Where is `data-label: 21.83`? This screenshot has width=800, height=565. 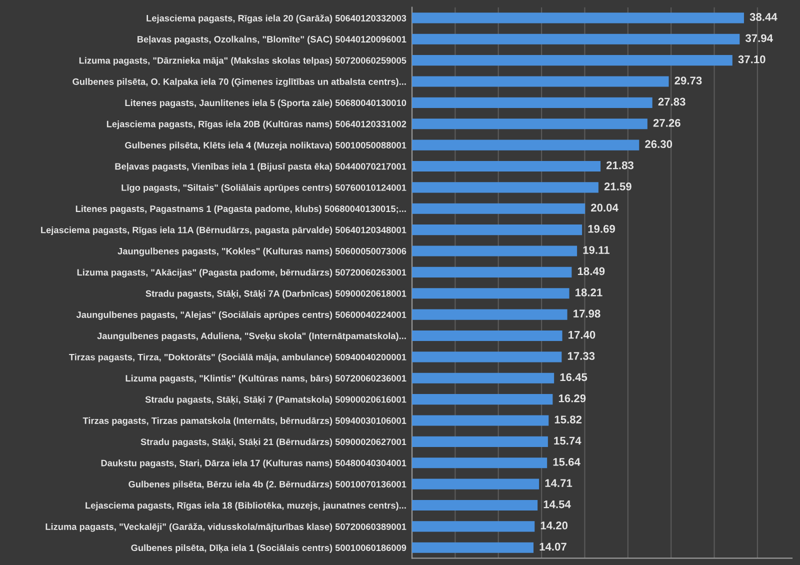
data-label: 21.83 is located at coordinates (620, 165).